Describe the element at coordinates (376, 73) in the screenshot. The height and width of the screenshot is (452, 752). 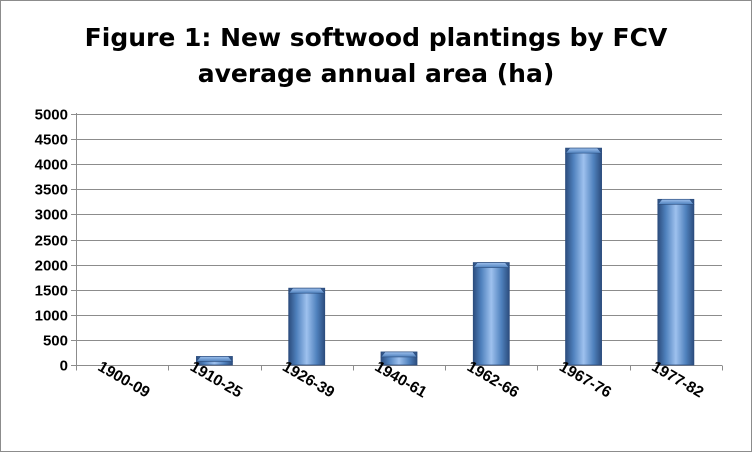
I see `chart-title-line-2: average annual area (ha)` at that location.